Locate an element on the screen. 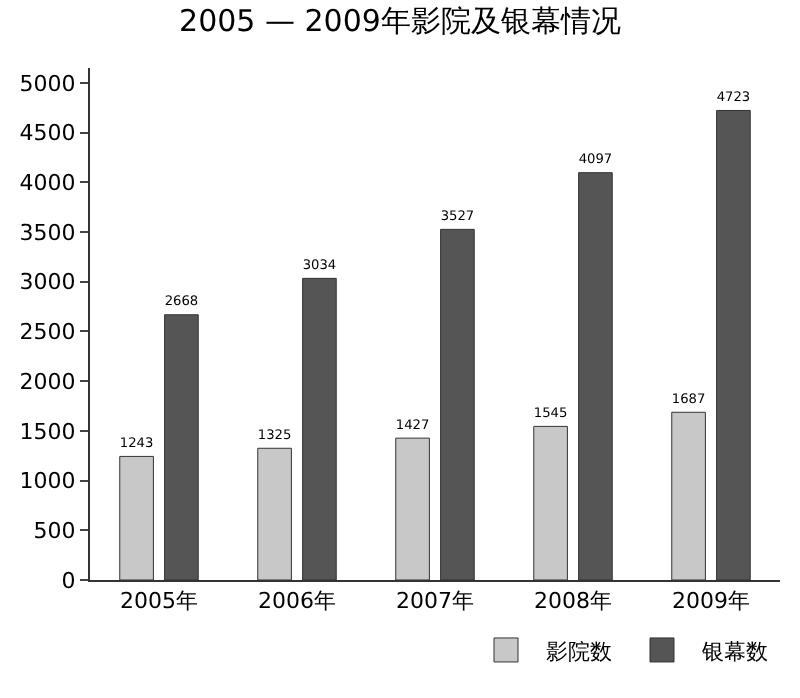  x-tick-label: 2008年 is located at coordinates (573, 601).